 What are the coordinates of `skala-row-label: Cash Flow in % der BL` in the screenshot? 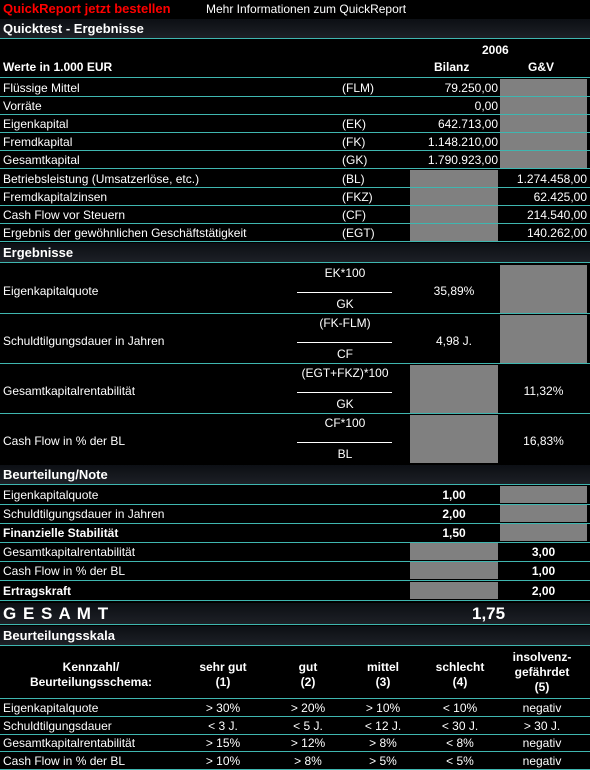 It's located at (64, 760).